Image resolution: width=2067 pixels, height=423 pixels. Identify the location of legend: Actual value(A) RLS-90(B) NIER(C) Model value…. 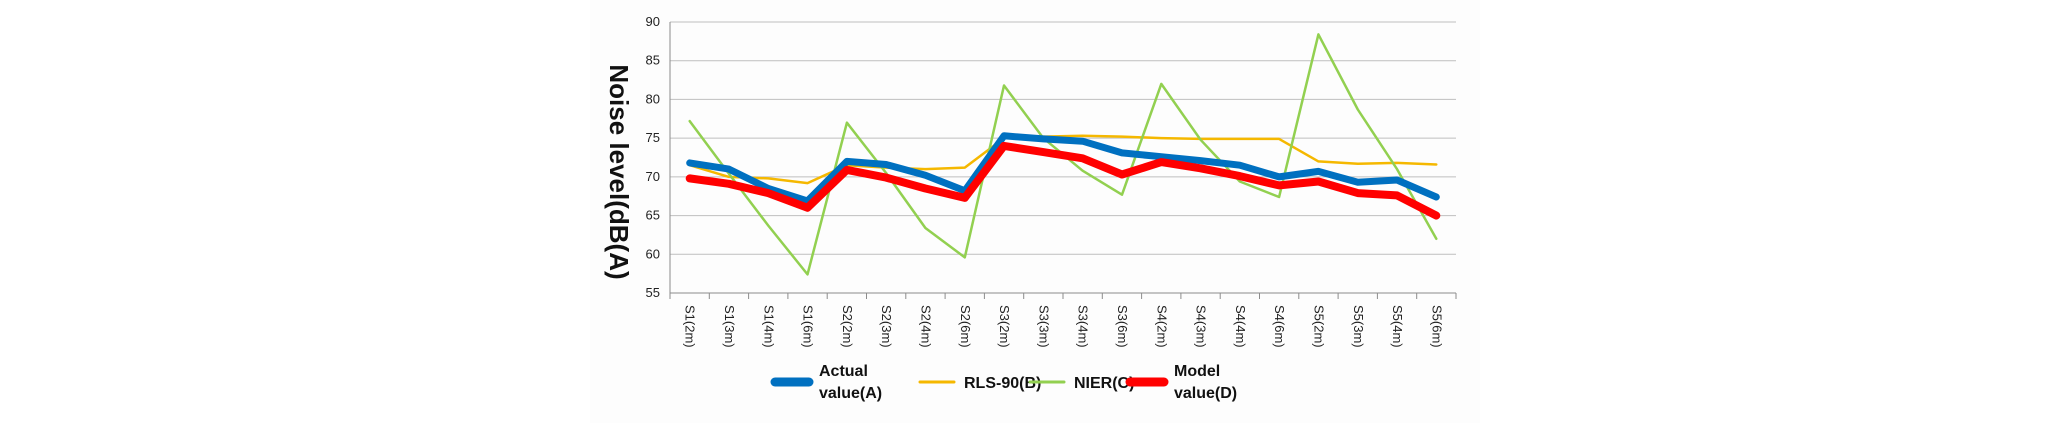
(1003, 382).